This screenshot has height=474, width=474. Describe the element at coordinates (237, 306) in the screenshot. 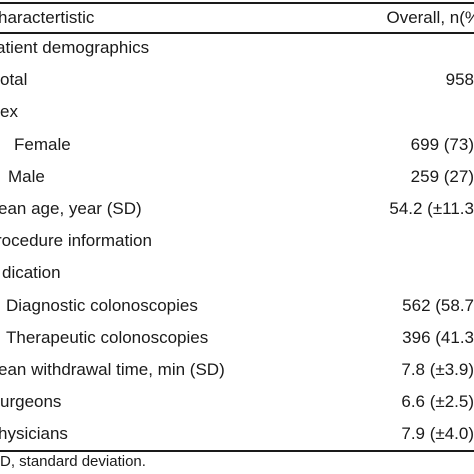

I see `table-row: Diagnostic colonoscopies 562 (58.7` at that location.